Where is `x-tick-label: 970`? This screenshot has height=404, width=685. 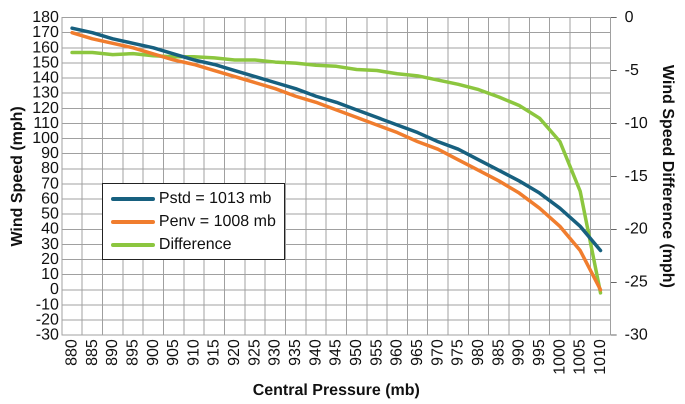 x-tick-label: 970 is located at coordinates (437, 352).